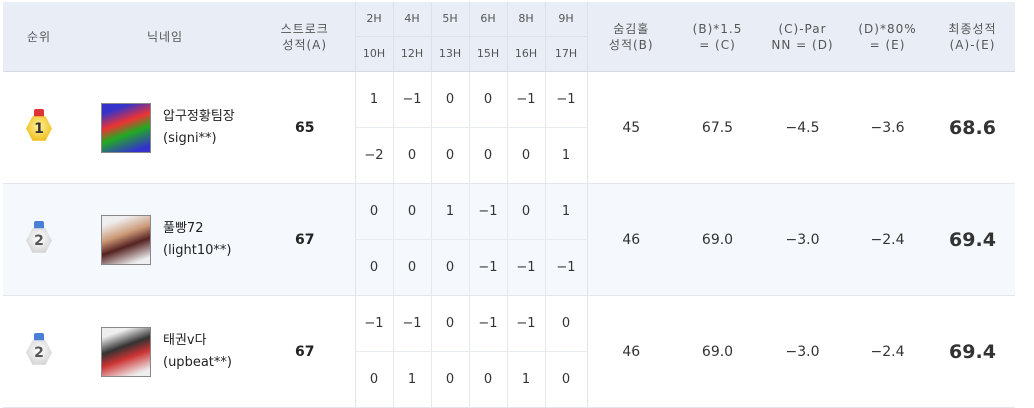 This screenshot has width=1034, height=408. Describe the element at coordinates (165, 37) in the screenshot. I see `header-nickname: 닉네임` at that location.